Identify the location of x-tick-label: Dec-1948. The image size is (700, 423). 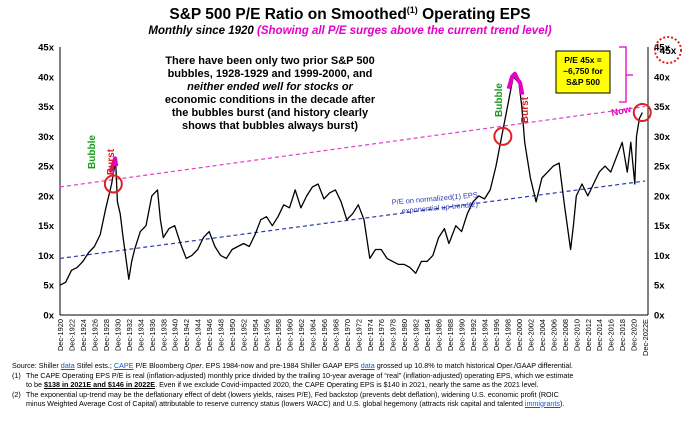
(221, 335).